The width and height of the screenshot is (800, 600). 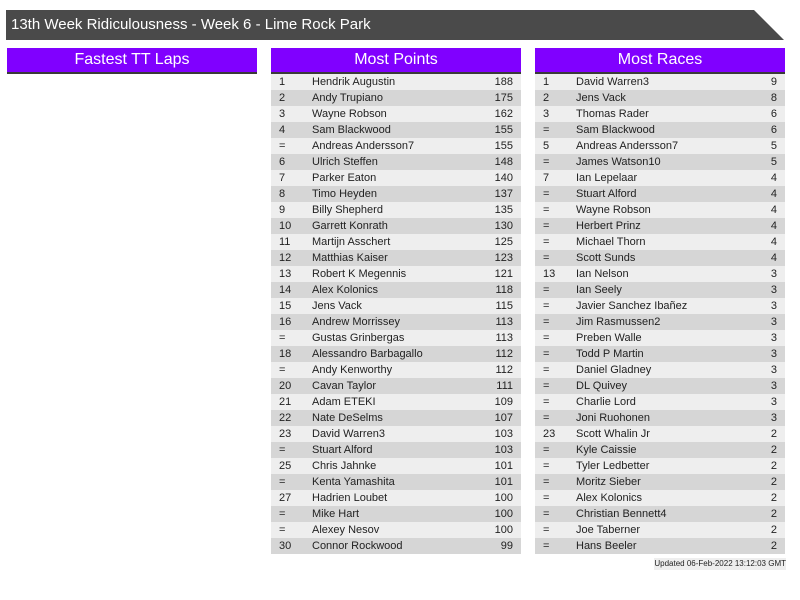 I want to click on driver-name: Gustas Grinbergas, so click(x=358, y=338).